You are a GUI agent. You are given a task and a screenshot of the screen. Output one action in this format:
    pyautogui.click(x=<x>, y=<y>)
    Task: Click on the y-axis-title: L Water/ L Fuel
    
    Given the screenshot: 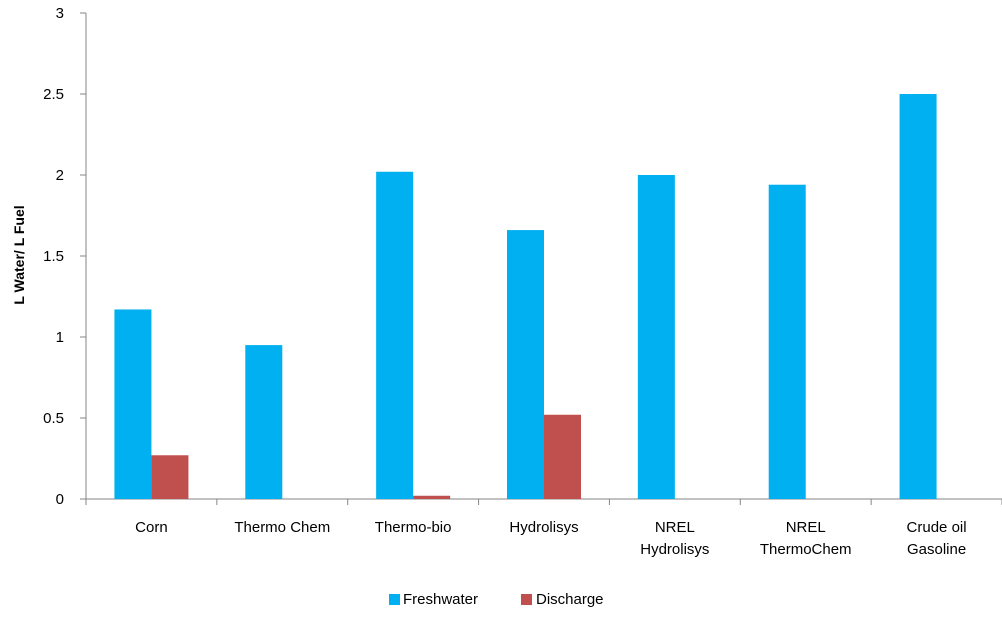 What is the action you would take?
    pyautogui.click(x=19, y=254)
    